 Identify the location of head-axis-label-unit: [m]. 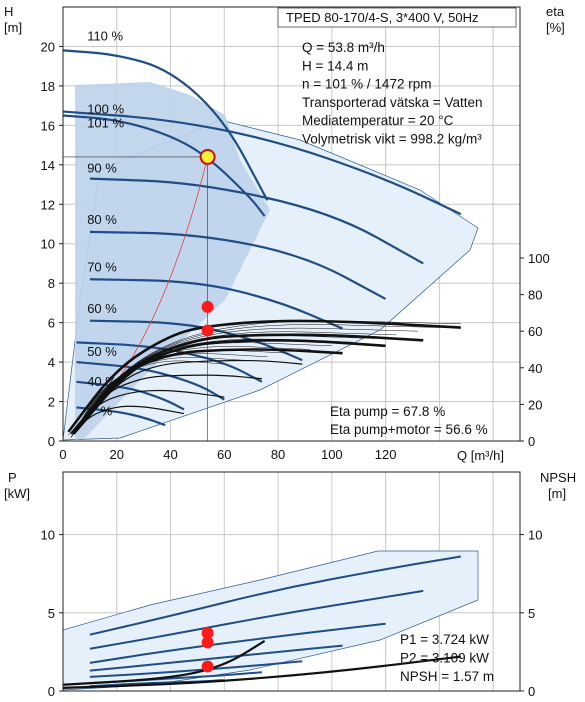
(13, 27).